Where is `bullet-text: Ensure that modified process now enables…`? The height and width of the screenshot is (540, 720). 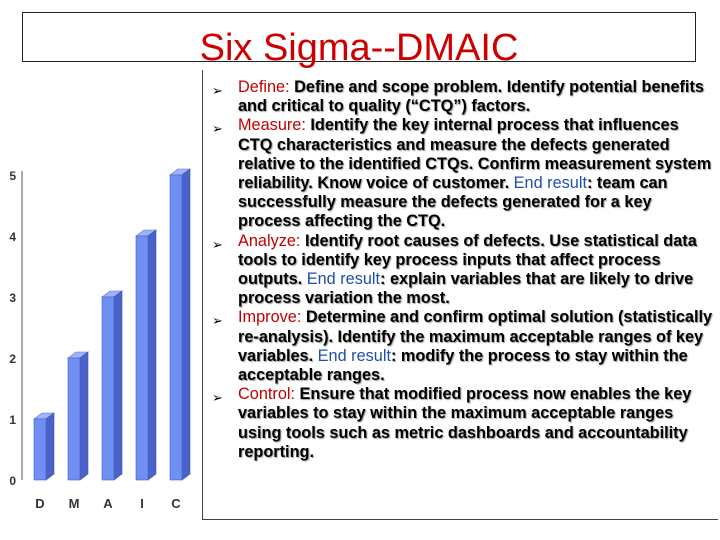 bullet-text: Ensure that modified process now enables… is located at coordinates (465, 423).